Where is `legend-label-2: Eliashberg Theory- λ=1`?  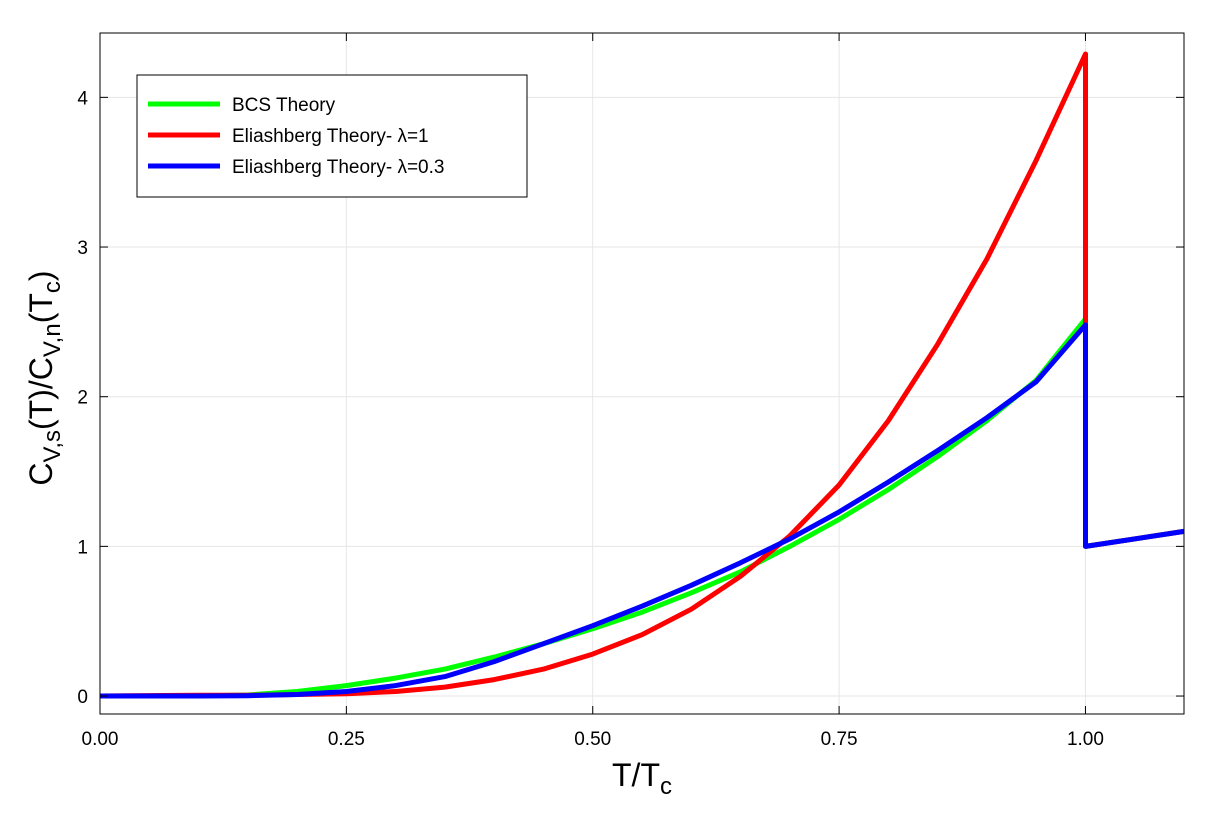 legend-label-2: Eliashberg Theory- λ=1 is located at coordinates (330, 136).